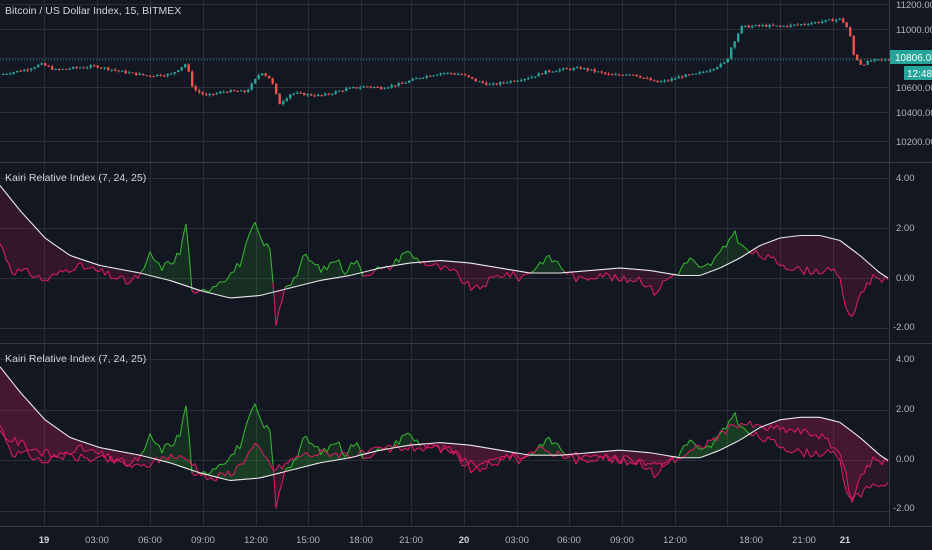  Describe the element at coordinates (904, 253) in the screenshot. I see `kri-1-axis: 4.00 2.00 0.00 -2.00` at that location.